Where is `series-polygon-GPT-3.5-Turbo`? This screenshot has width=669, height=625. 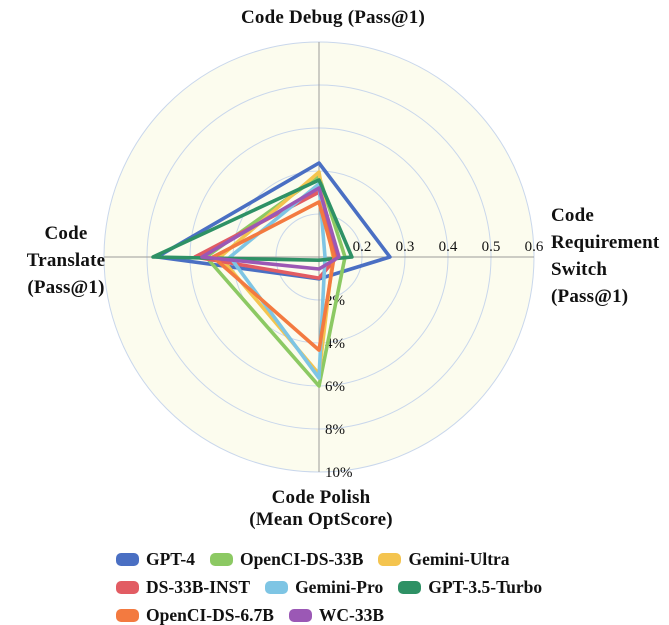 series-polygon-GPT-3.5-Turbo is located at coordinates (252, 220).